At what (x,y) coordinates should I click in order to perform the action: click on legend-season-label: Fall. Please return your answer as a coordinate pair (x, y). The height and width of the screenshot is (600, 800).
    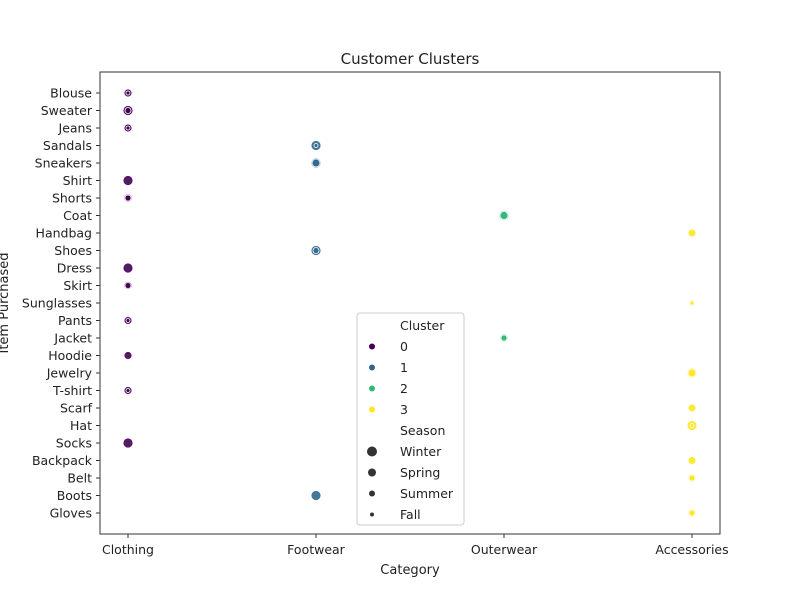
    Looking at the image, I should click on (410, 514).